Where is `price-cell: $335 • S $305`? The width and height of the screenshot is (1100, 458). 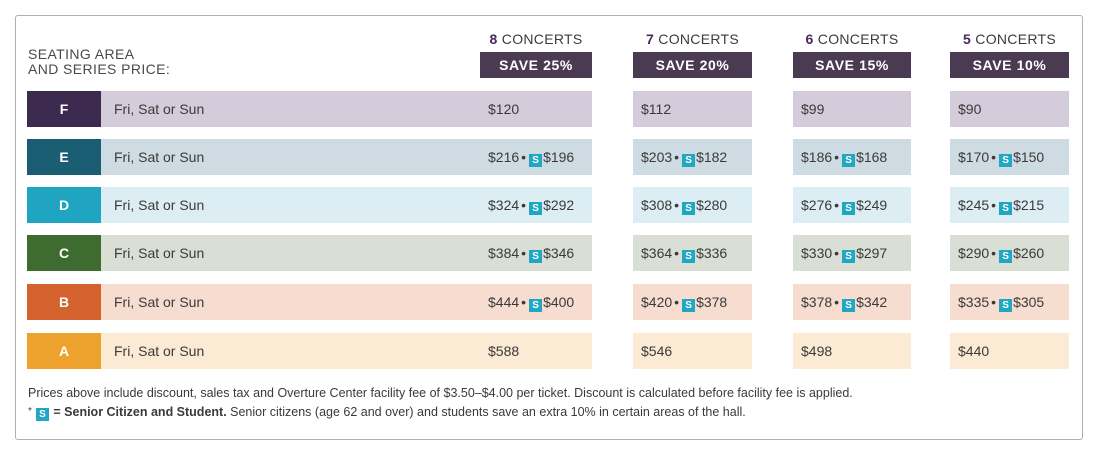 price-cell: $335 • S $305 is located at coordinates (1009, 302).